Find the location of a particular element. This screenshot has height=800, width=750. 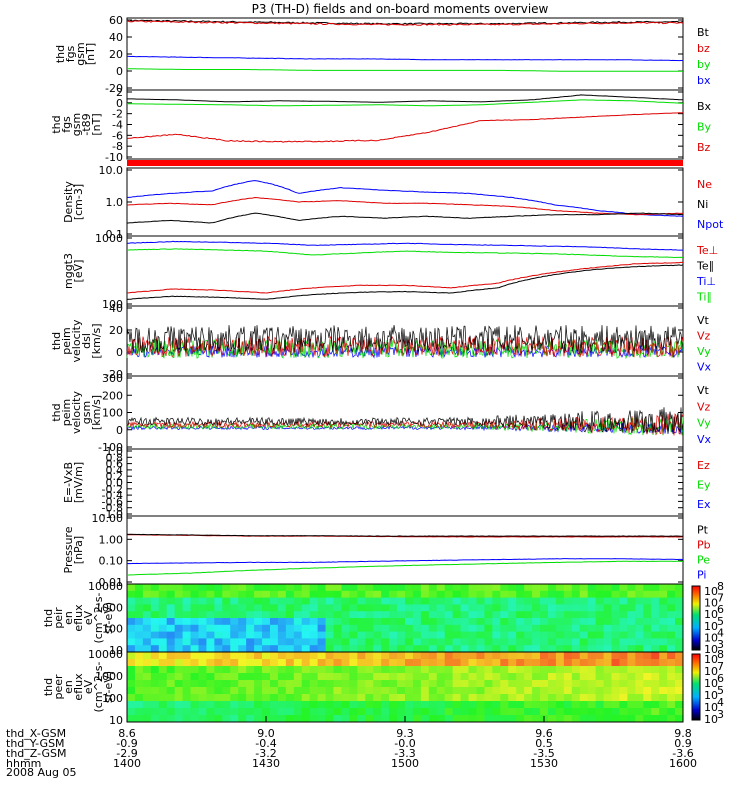

series-Ti⊥ is located at coordinates (404, 245).